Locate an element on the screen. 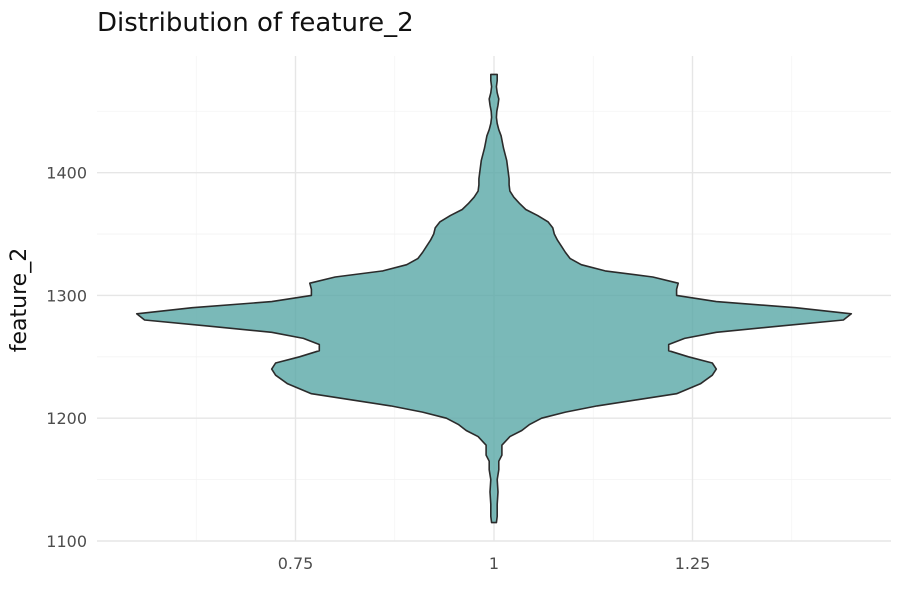 Image resolution: width=900 pixels, height=600 pixels. y-tick-label: 1100 is located at coordinates (66, 541).